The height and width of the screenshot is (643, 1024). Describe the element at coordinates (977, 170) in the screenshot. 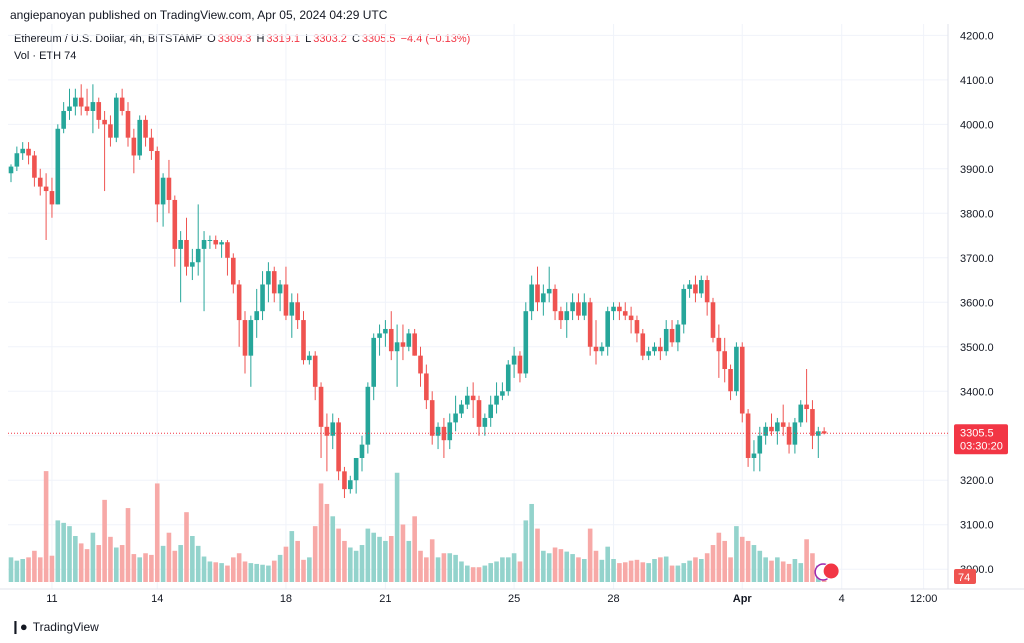

I see `y-tick-label: 3900.0` at that location.